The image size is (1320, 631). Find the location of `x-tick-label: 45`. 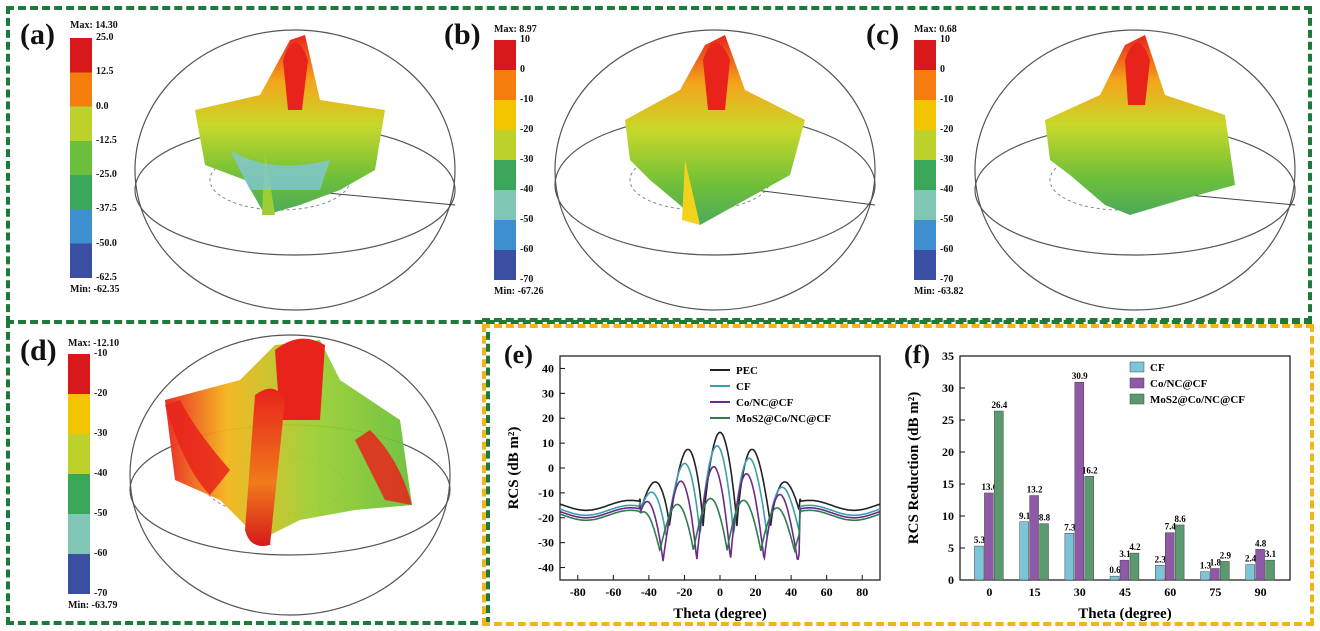

x-tick-label: 45 is located at coordinates (1125, 592).